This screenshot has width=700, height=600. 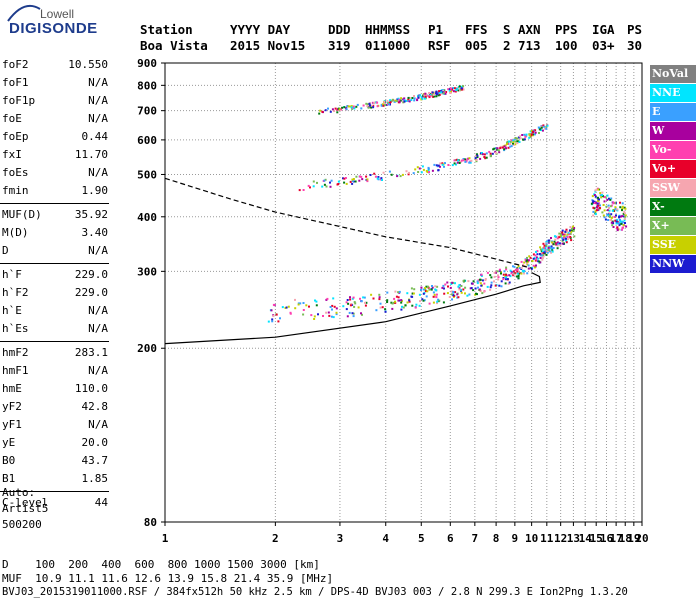 What do you see at coordinates (55, 253) in the screenshot?
I see `param-row: D N/A` at bounding box center [55, 253].